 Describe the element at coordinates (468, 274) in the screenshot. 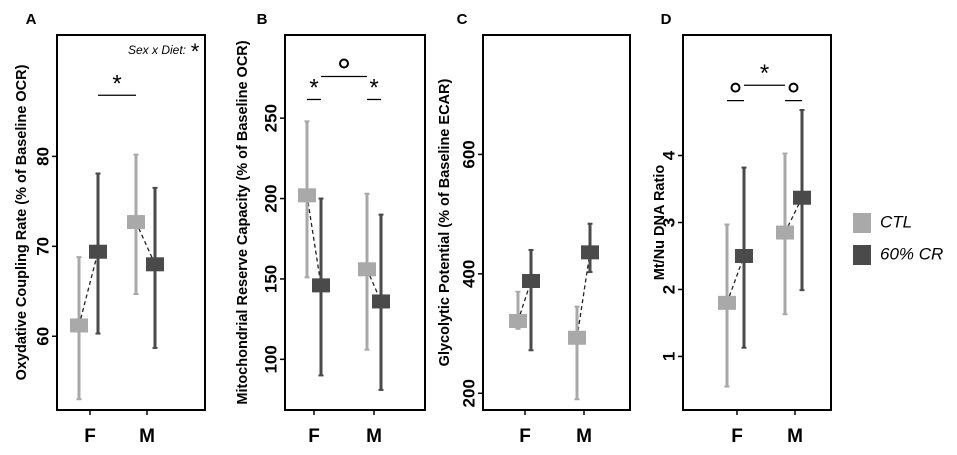

I see `y-tick-label: 400` at that location.